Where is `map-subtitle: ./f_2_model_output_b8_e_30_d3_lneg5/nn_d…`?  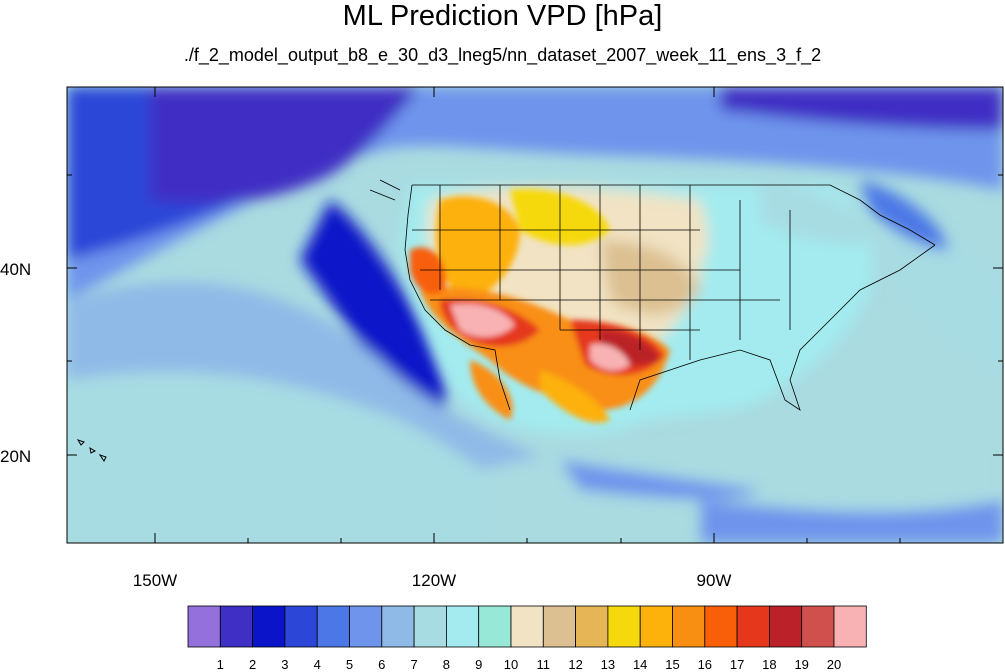 map-subtitle: ./f_2_model_output_b8_e_30_d3_lneg5/nn_d… is located at coordinates (502, 55).